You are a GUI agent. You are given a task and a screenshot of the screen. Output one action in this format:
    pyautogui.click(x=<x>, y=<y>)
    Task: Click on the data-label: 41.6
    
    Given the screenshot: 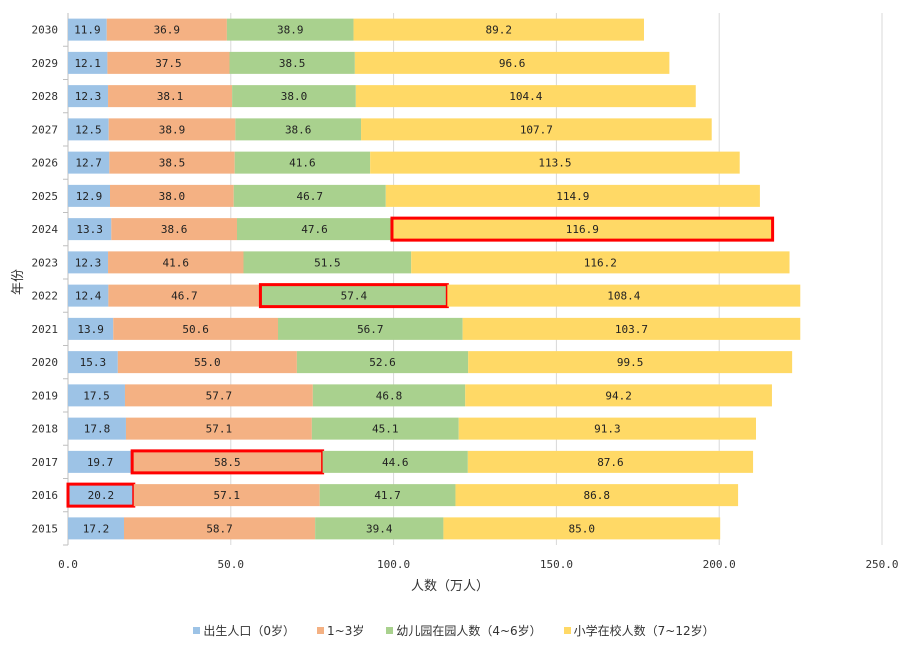 What is the action you would take?
    pyautogui.click(x=302, y=163)
    